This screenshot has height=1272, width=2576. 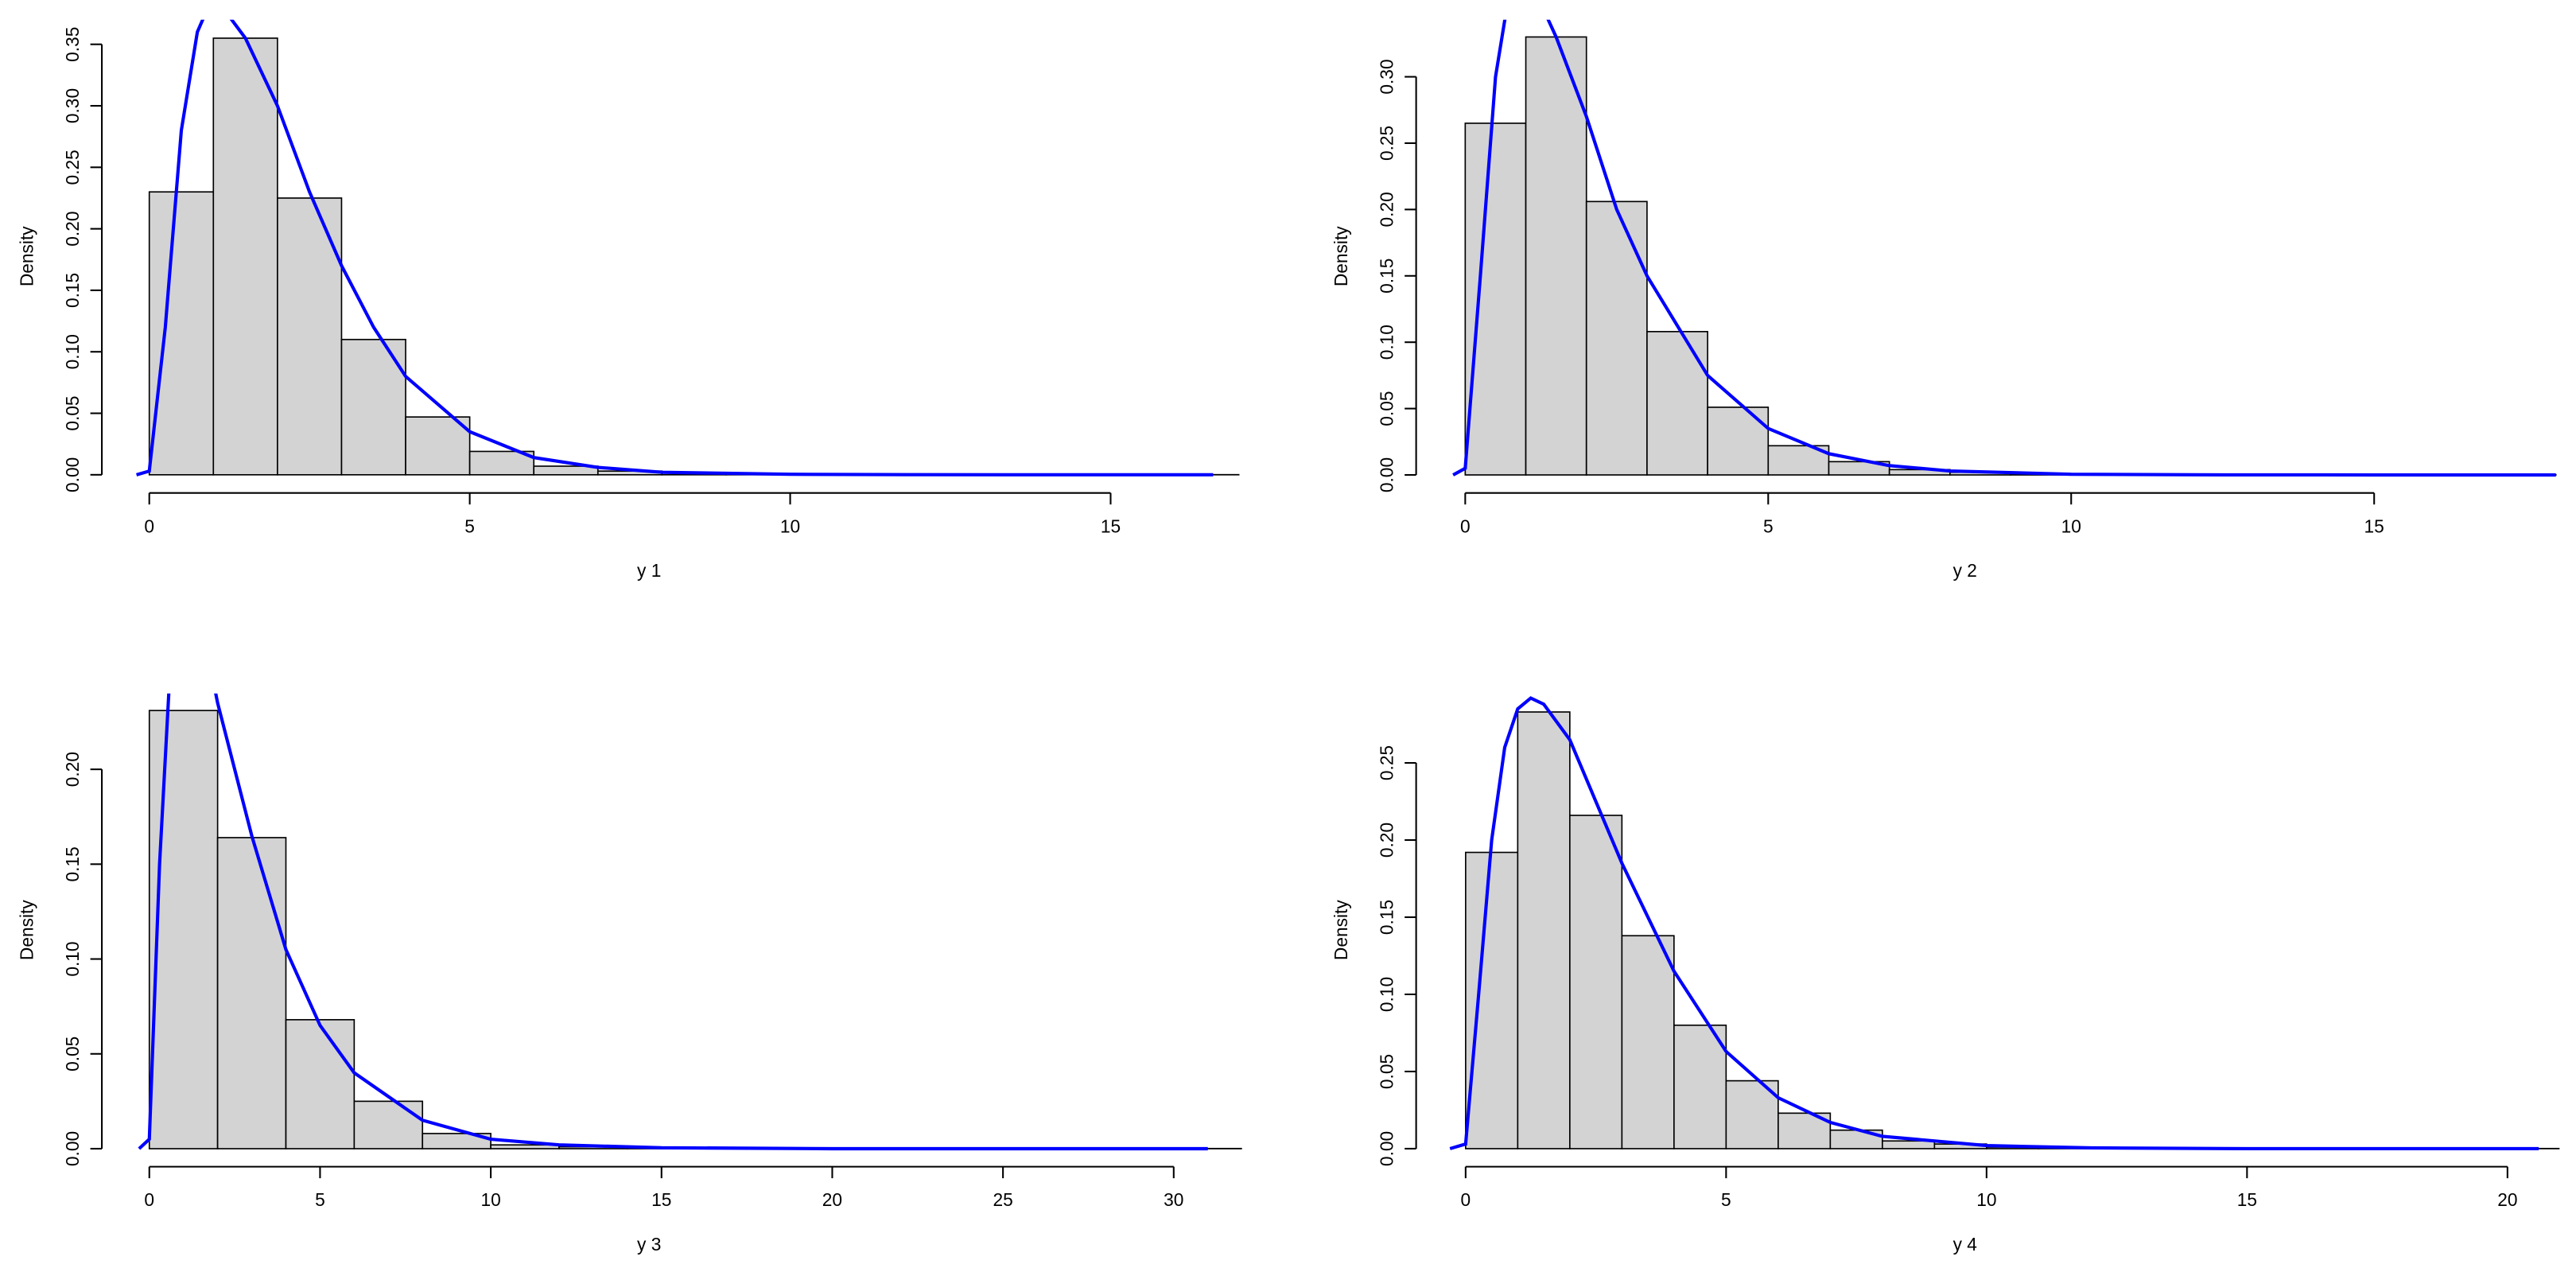 I want to click on y-tick-label: 0.35, so click(x=72, y=44).